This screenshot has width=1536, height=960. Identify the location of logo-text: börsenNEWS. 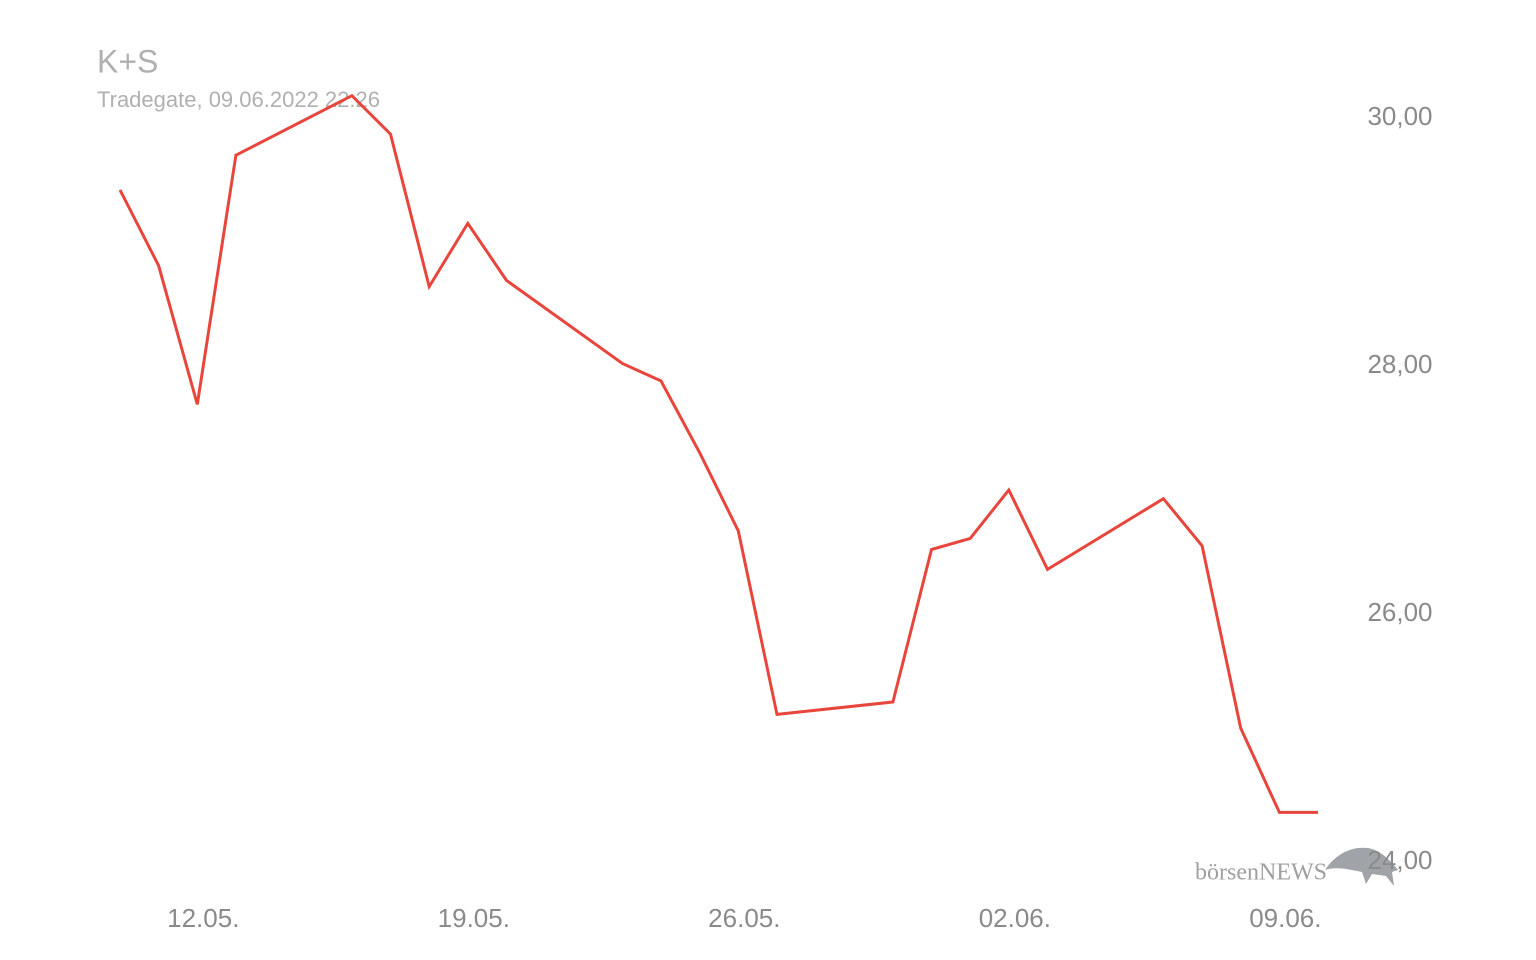
(1261, 873).